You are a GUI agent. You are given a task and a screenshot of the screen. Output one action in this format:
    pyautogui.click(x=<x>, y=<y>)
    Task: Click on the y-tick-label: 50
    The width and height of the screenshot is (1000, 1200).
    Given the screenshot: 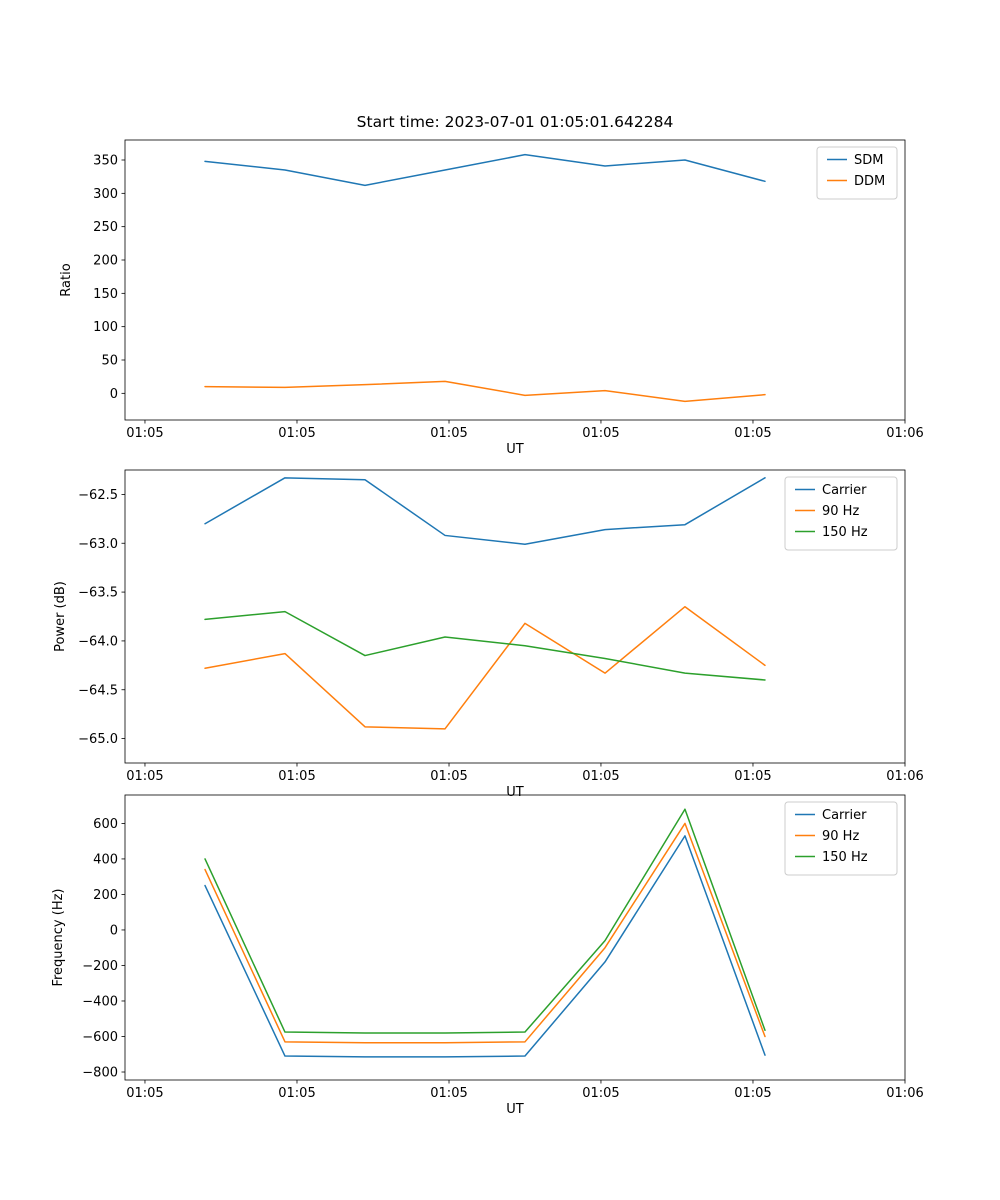 What is the action you would take?
    pyautogui.click(x=109, y=361)
    